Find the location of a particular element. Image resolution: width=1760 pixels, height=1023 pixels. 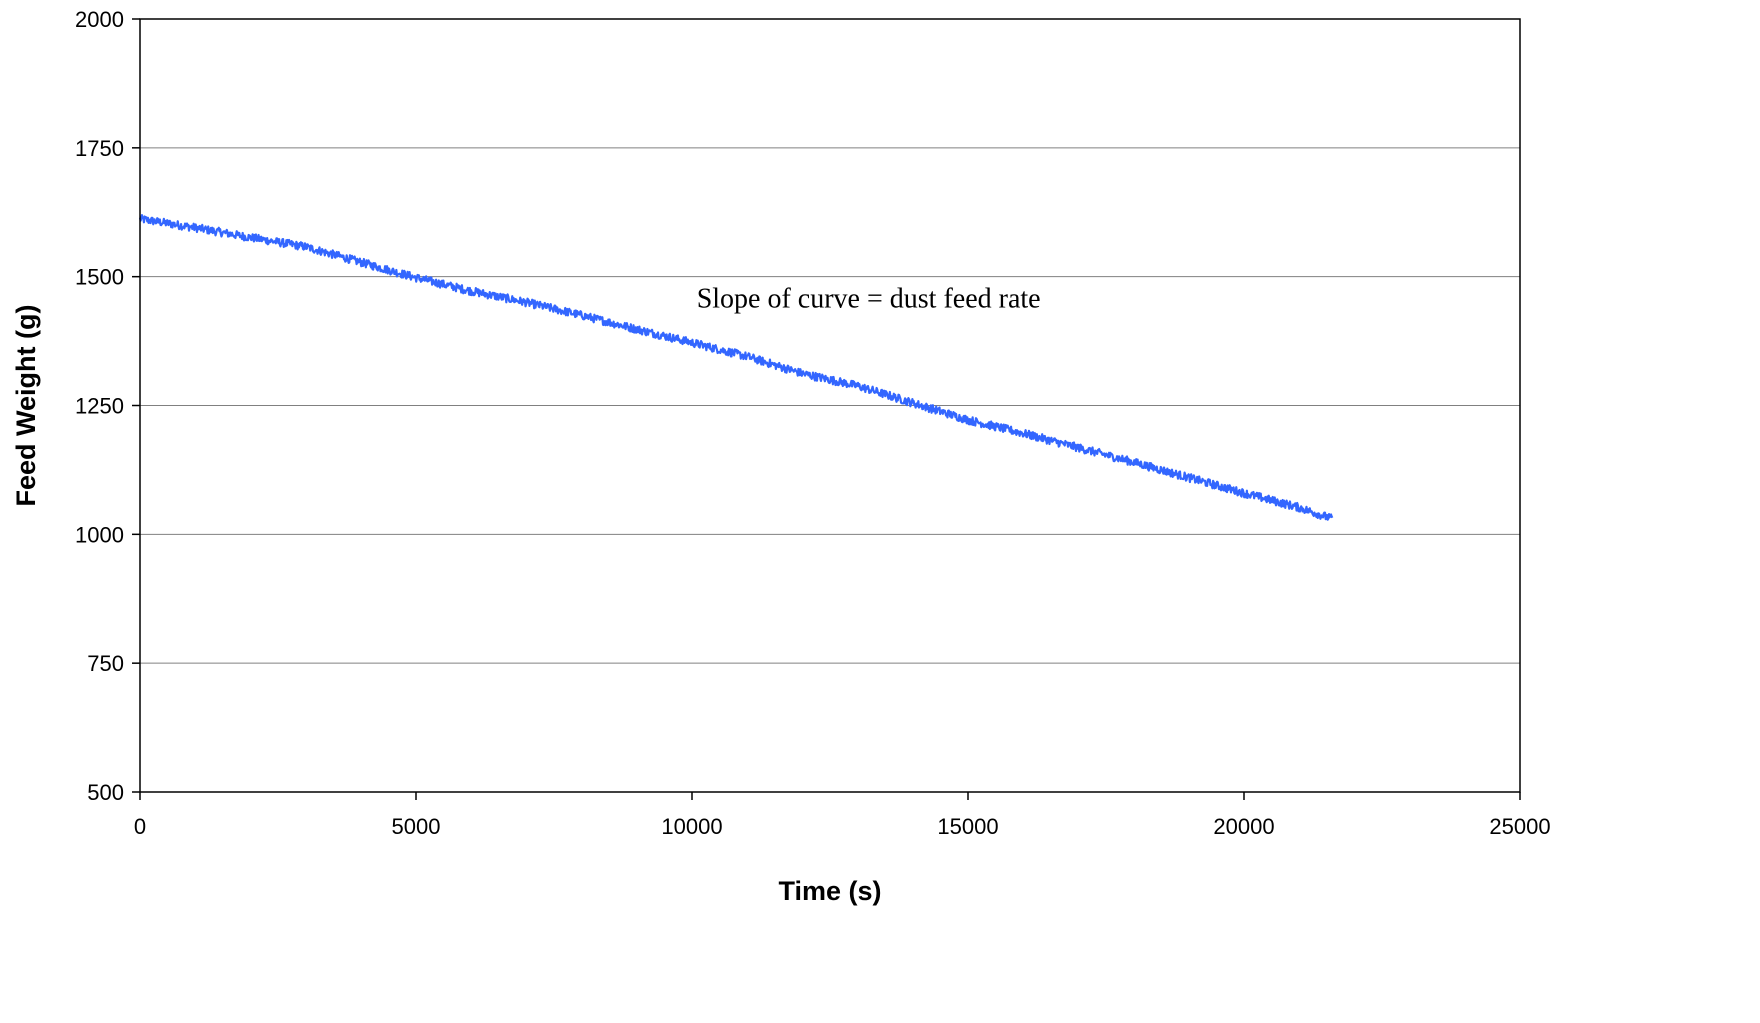

x-tick-label: 20000 is located at coordinates (1243, 826).